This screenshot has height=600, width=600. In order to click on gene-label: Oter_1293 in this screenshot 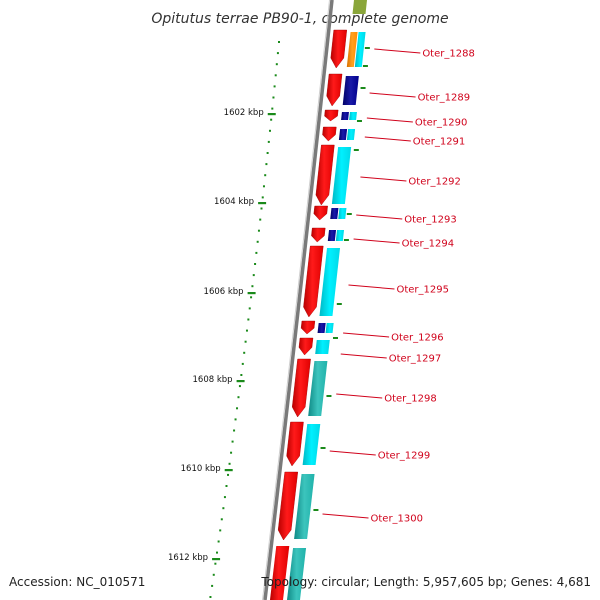, I will do `click(430, 220)`.